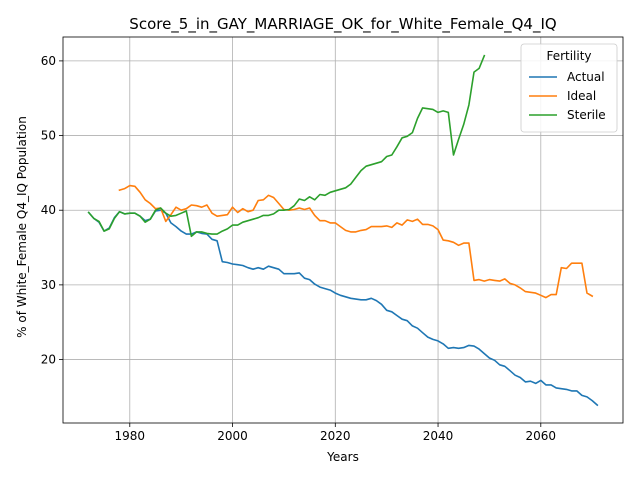 Image resolution: width=640 pixels, height=480 pixels. I want to click on y-tick-label: 20, so click(48, 360).